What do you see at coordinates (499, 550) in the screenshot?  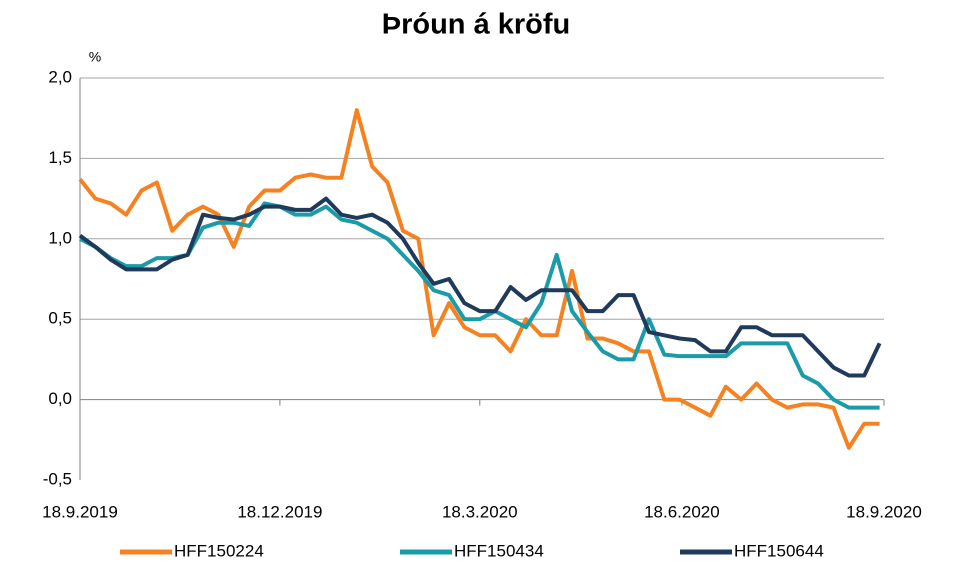 I see `legend-label: HFF150434` at bounding box center [499, 550].